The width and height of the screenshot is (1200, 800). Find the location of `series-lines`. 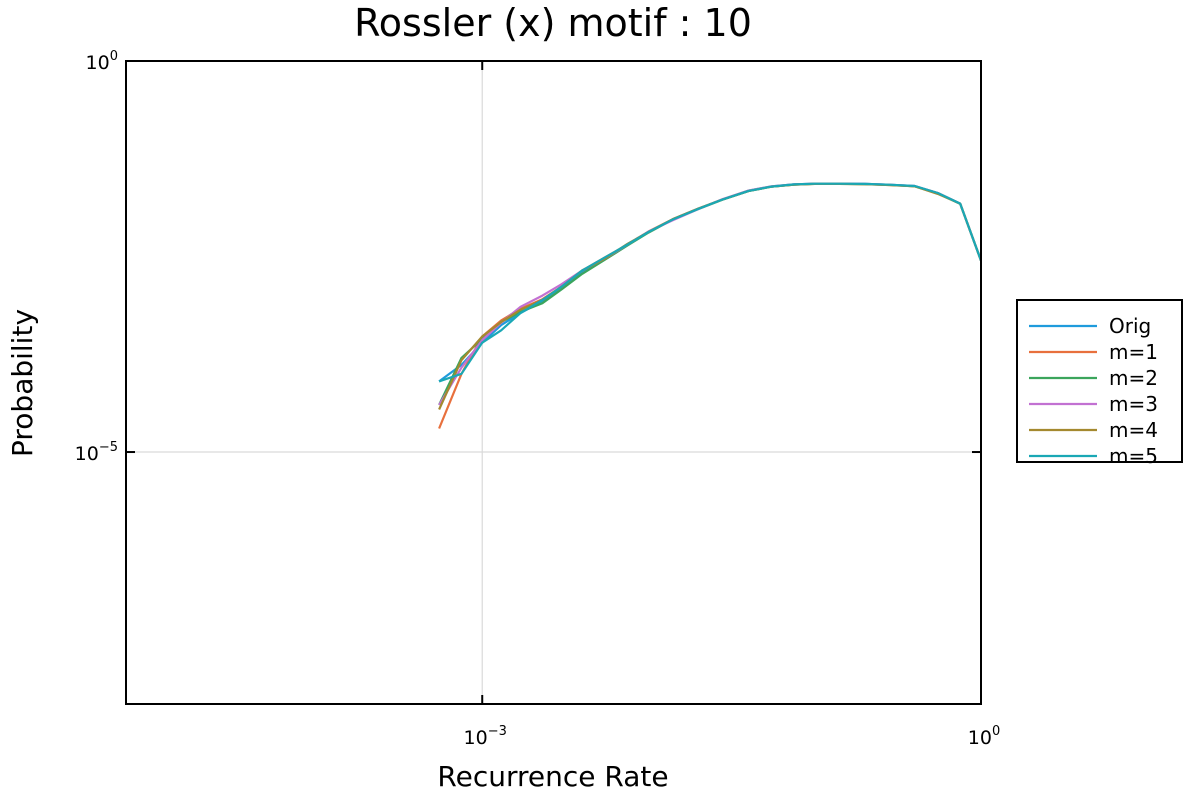

series-lines is located at coordinates (710, 305).